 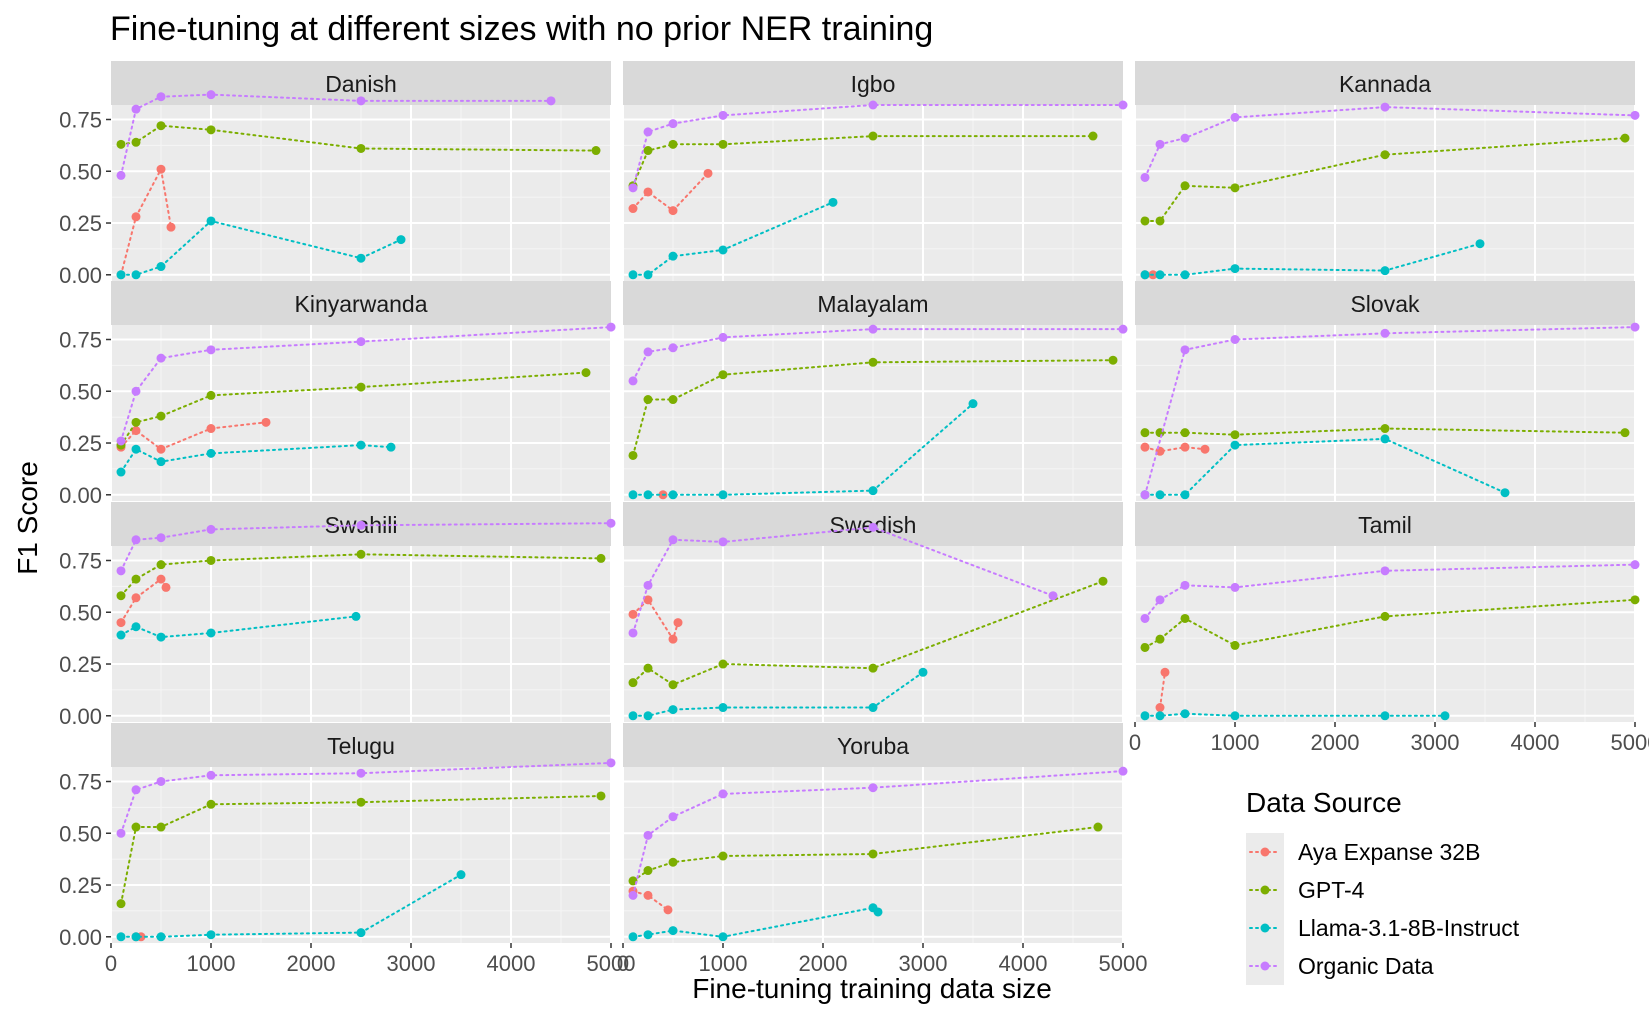 What do you see at coordinates (1335, 742) in the screenshot?
I see `x-tick-label: 2000` at bounding box center [1335, 742].